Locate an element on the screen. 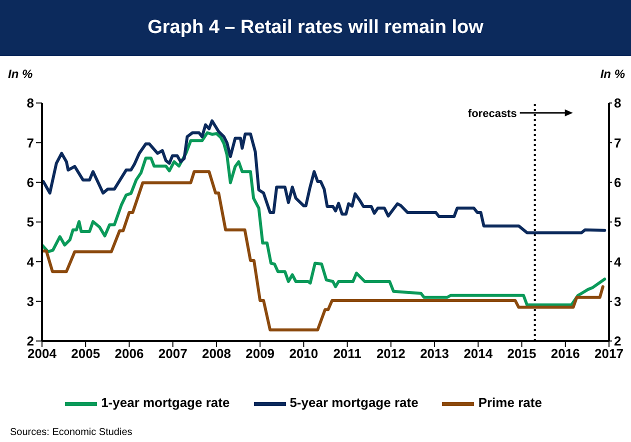  chart-title: Graph 4 – Retail rates will remain low is located at coordinates (316, 28).